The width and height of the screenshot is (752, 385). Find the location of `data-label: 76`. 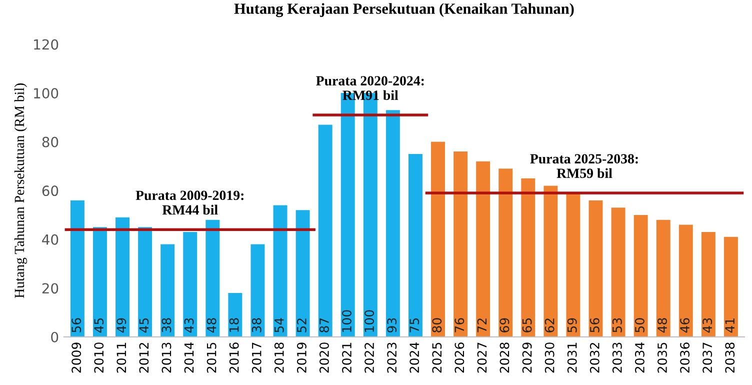

data-label: 76 is located at coordinates (459, 325).